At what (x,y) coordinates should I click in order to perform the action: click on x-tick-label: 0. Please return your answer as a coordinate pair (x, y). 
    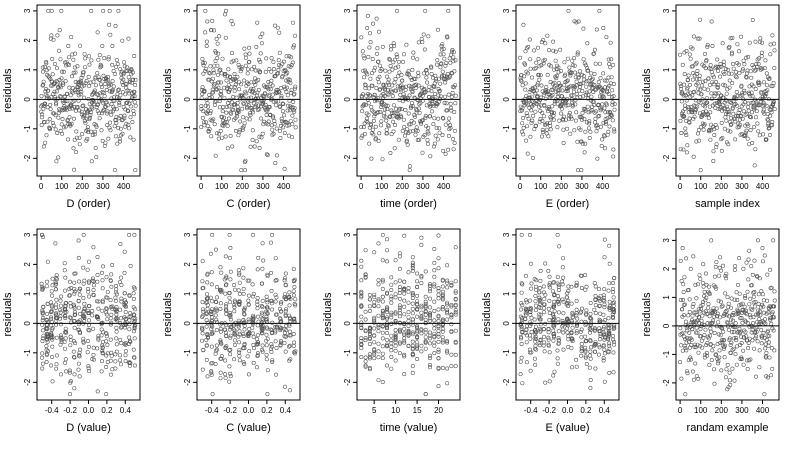
    Looking at the image, I should click on (680, 186).